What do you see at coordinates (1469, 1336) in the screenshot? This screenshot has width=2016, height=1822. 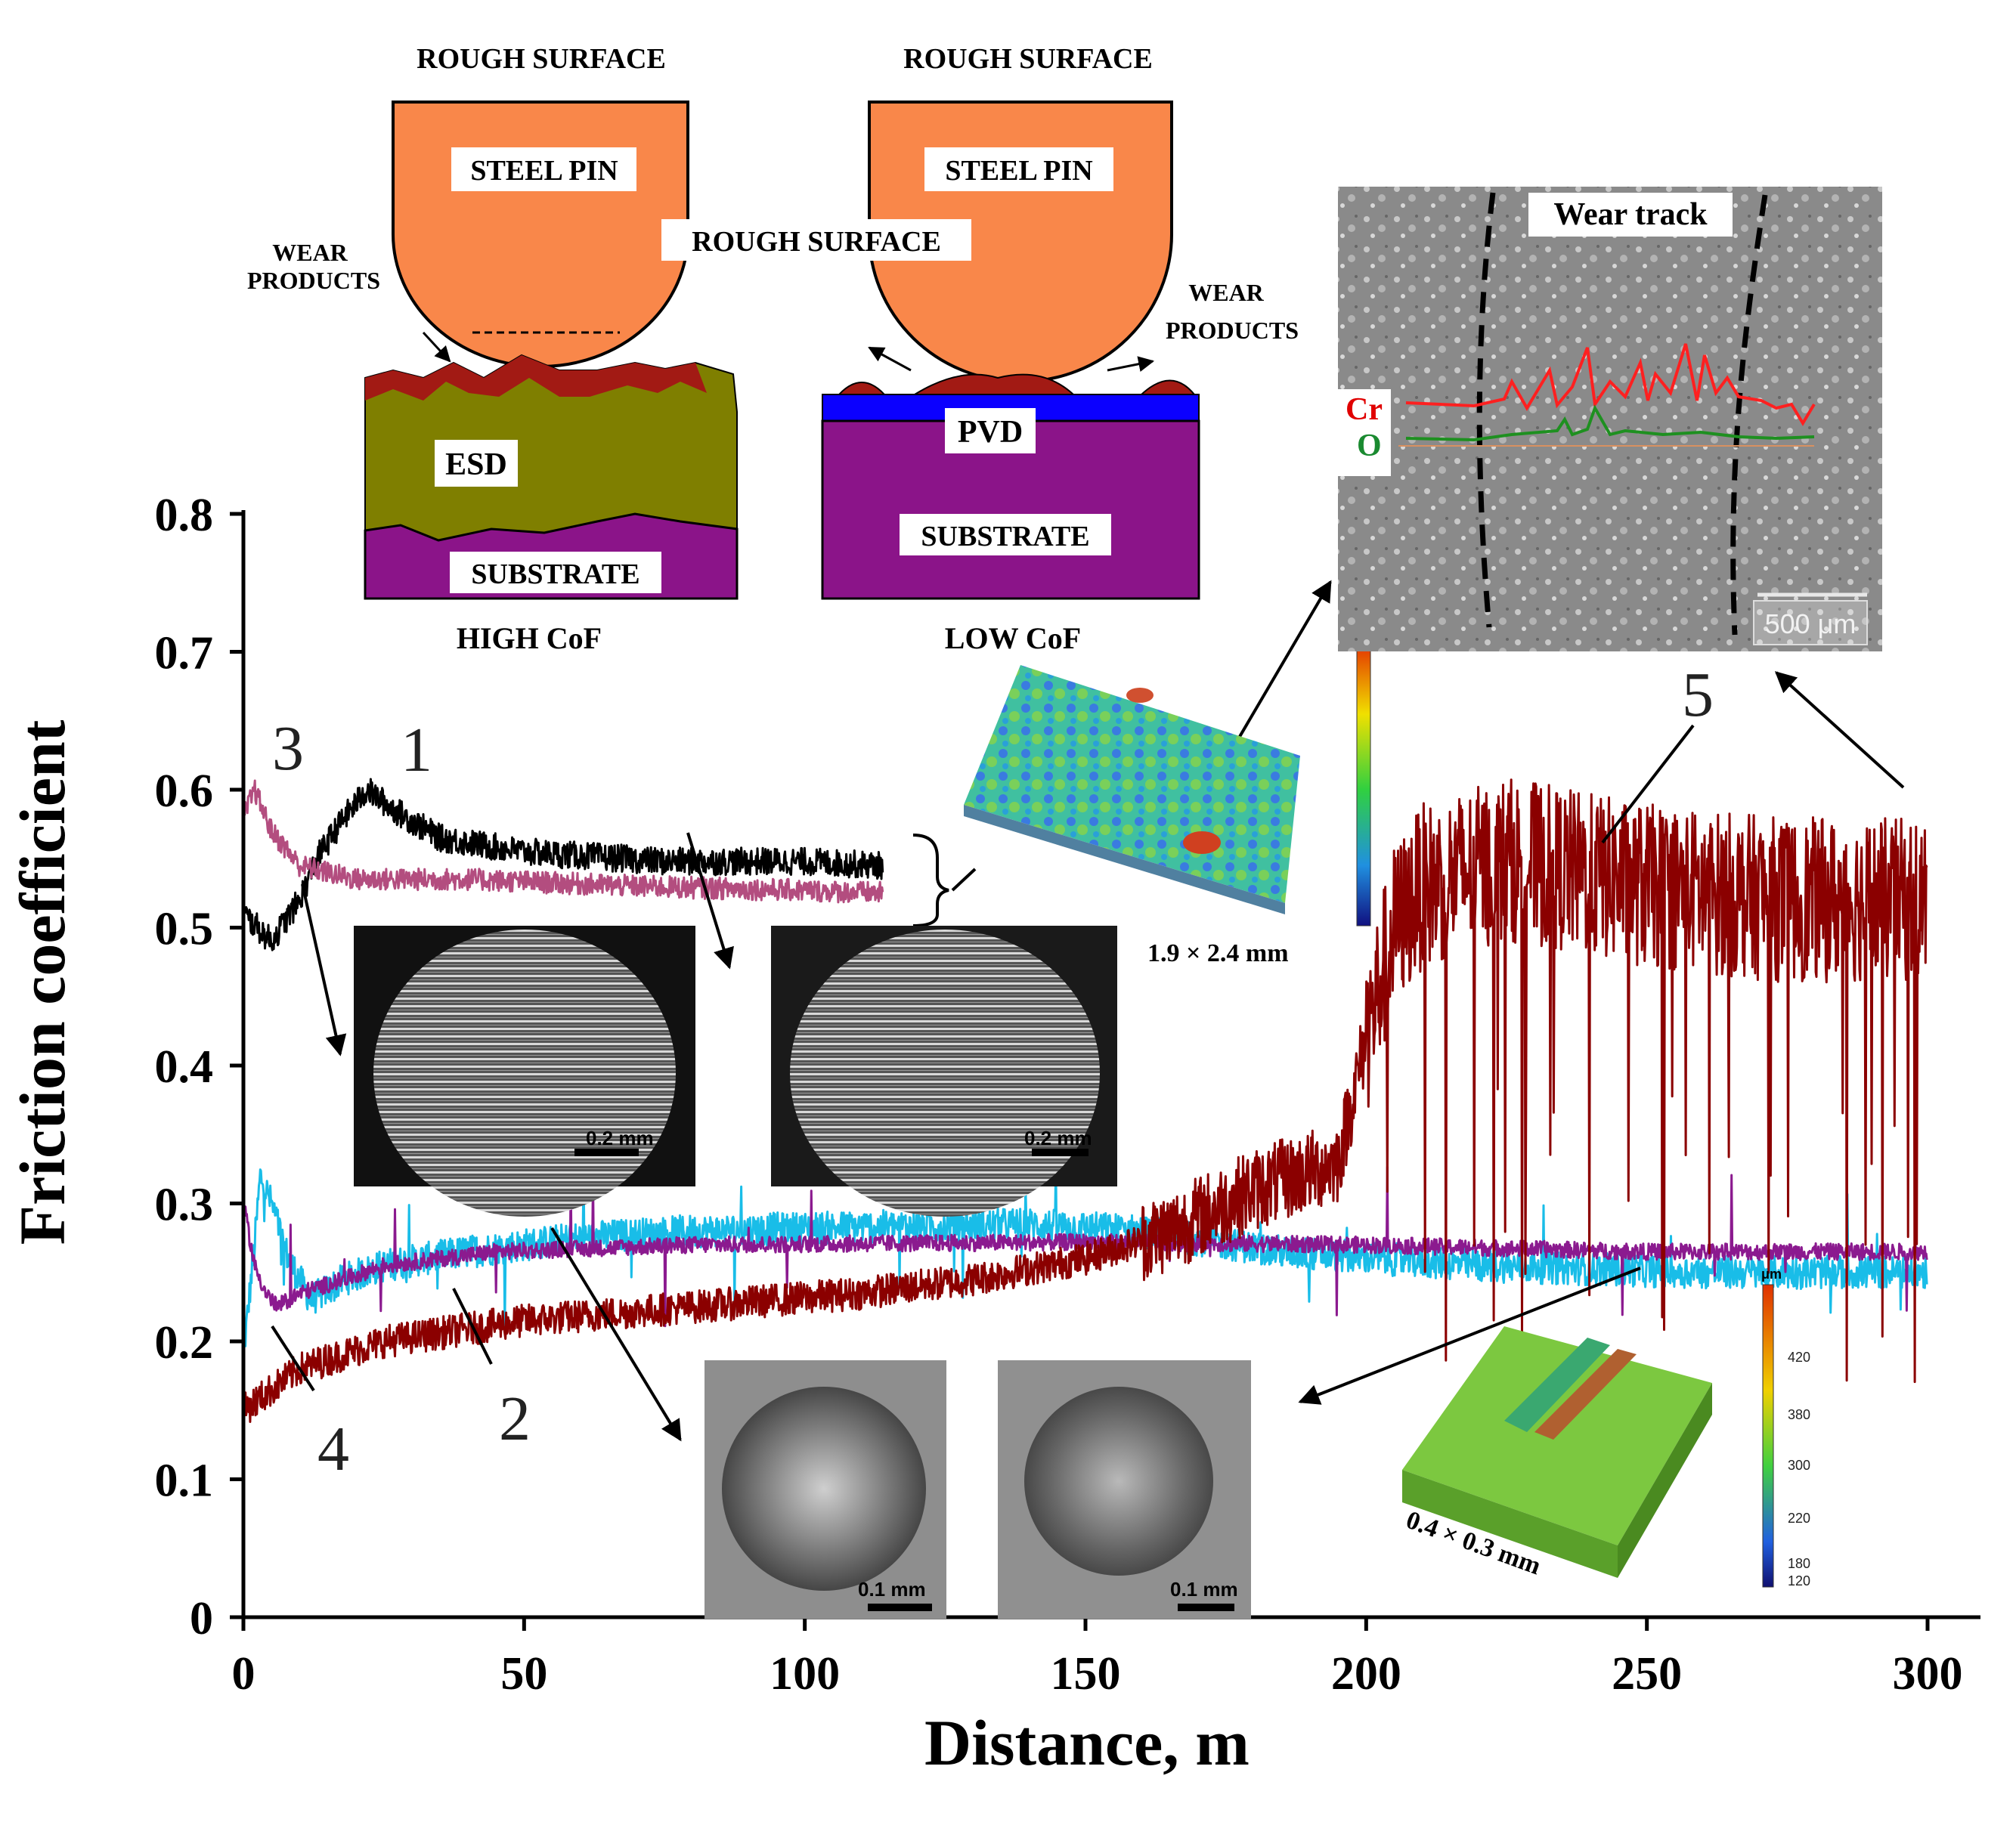 I see `pointer-4-image` at bounding box center [1469, 1336].